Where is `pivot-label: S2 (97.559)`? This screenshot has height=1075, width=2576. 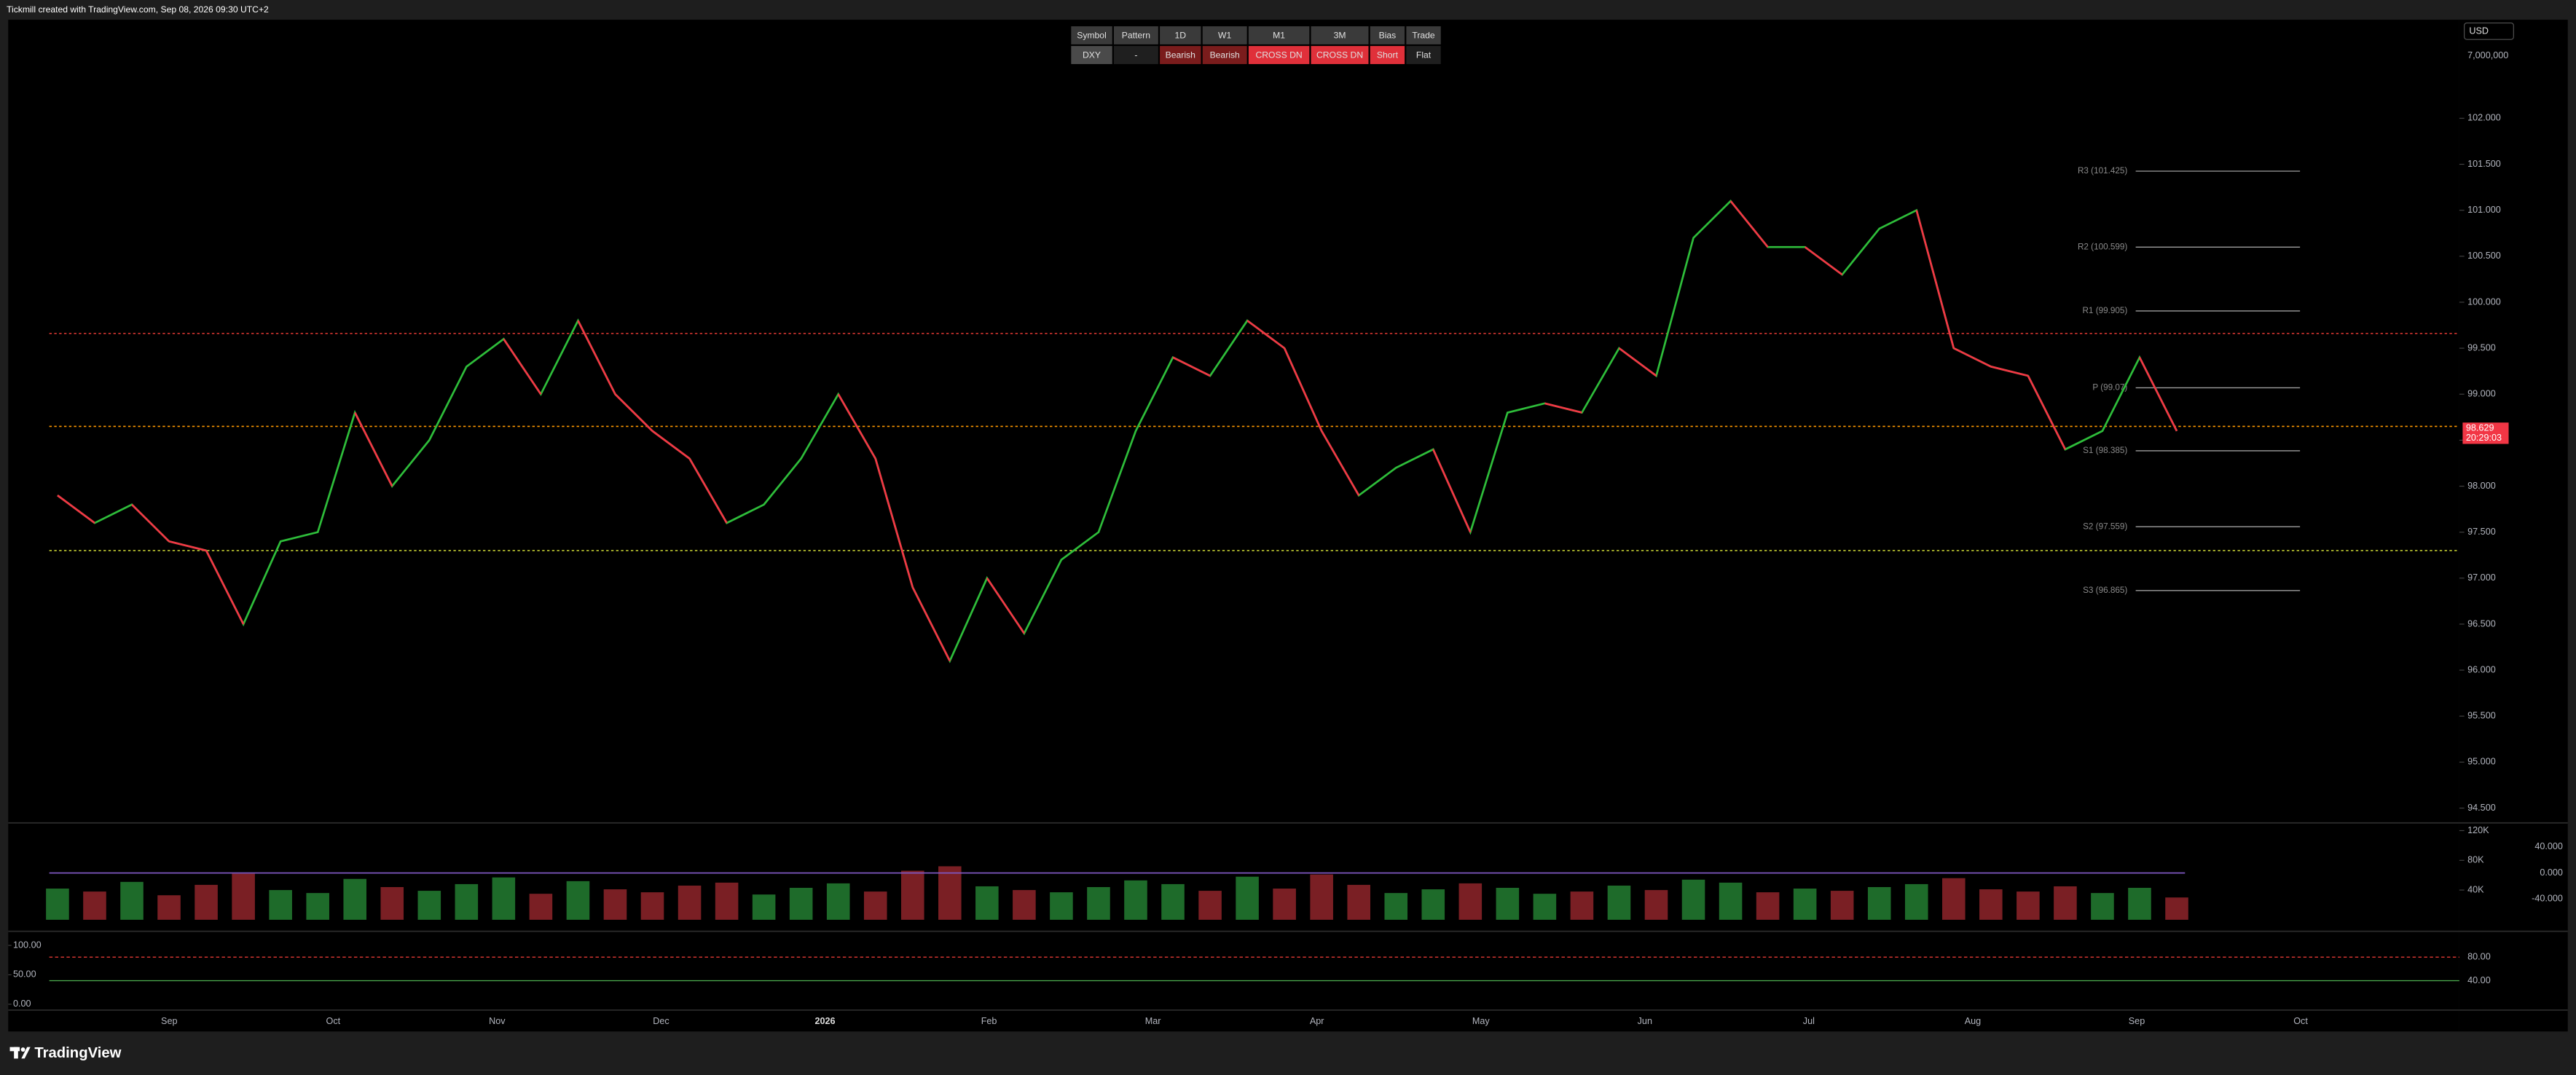 pivot-label: S2 (97.559) is located at coordinates (2105, 526).